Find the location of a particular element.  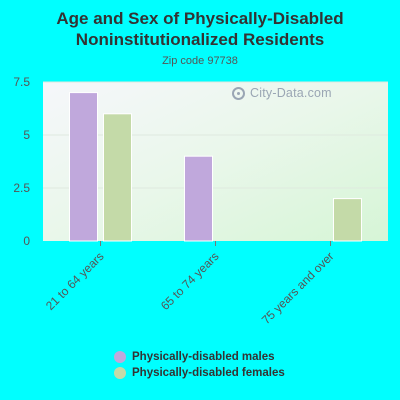

legend-label-females: Physically-disabled females is located at coordinates (208, 373).